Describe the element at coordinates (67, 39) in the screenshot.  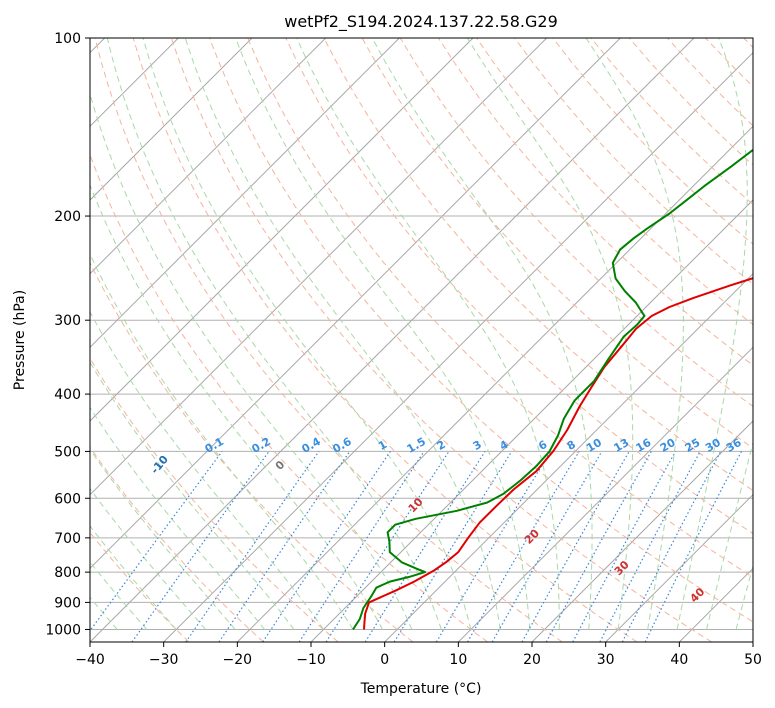
I see `y-tick-label: 100` at that location.